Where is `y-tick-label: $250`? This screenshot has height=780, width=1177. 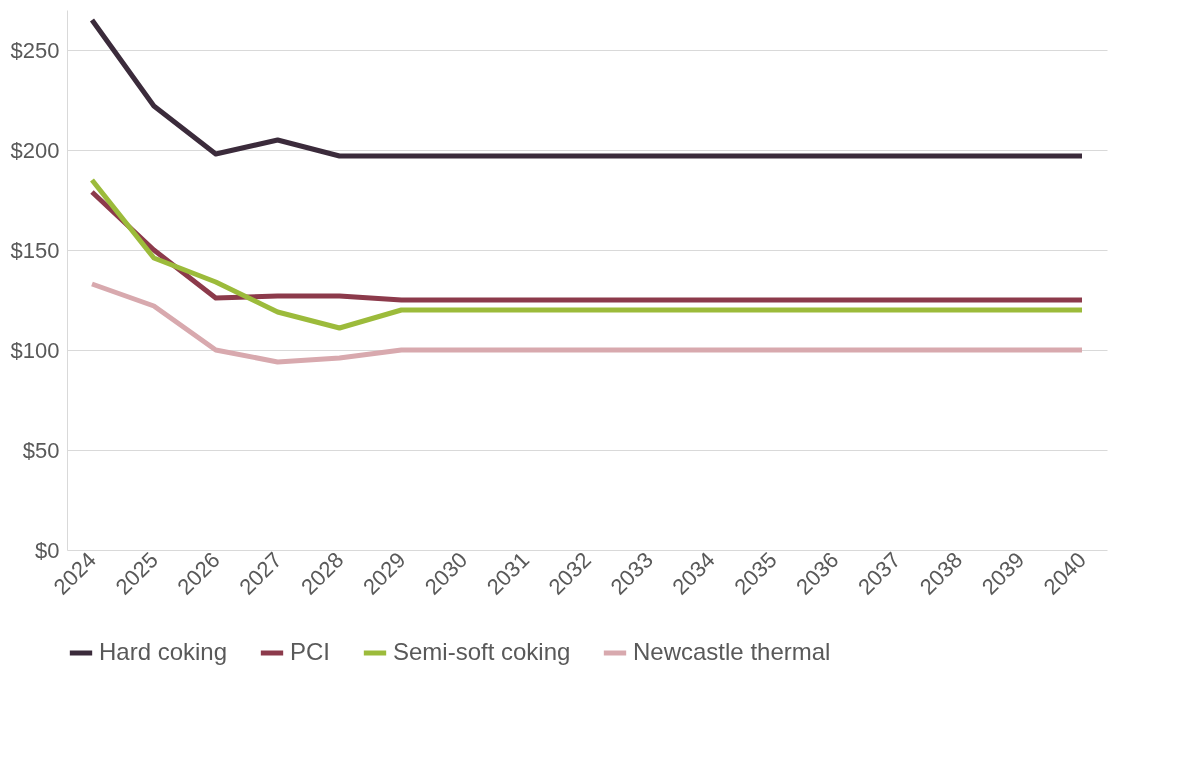
y-tick-label: $250 is located at coordinates (35, 50).